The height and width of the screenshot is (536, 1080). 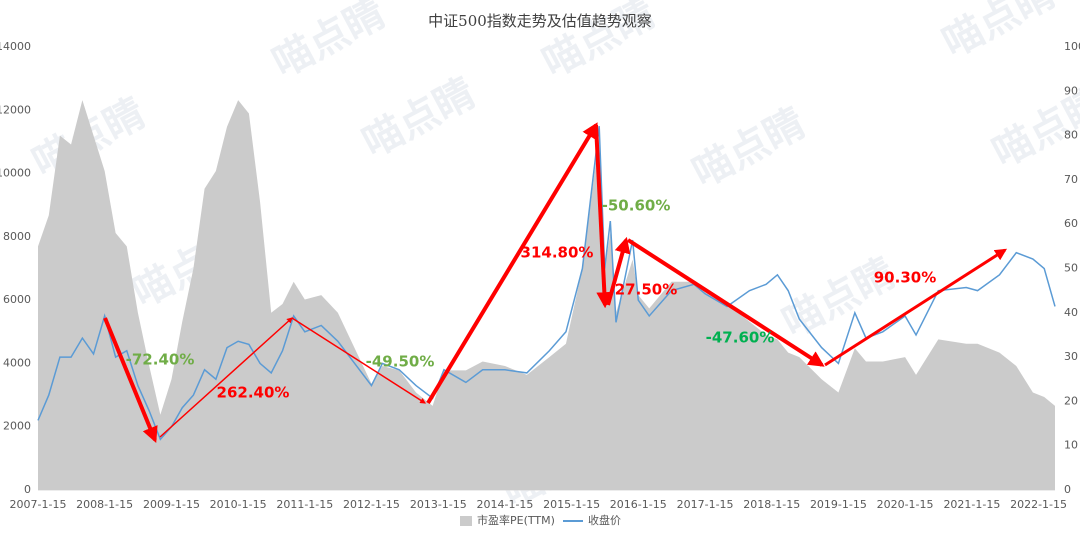 I want to click on y-tick-label: 12000, so click(x=15, y=109).